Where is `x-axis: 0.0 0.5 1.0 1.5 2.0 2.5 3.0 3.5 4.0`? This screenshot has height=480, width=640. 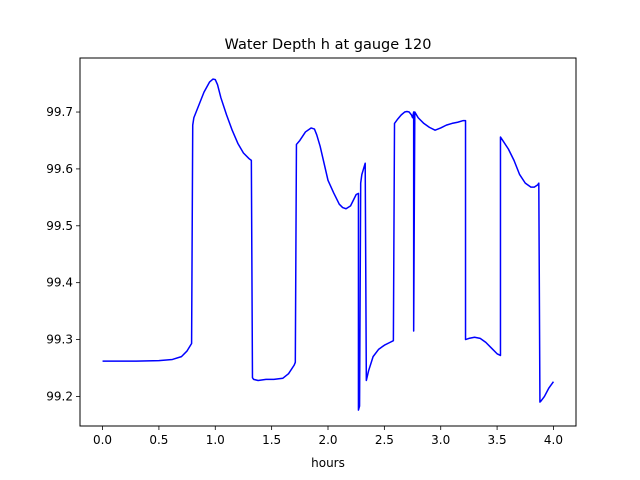 x-axis: 0.0 0.5 1.0 1.5 2.0 2.5 3.0 3.5 4.0 is located at coordinates (328, 436).